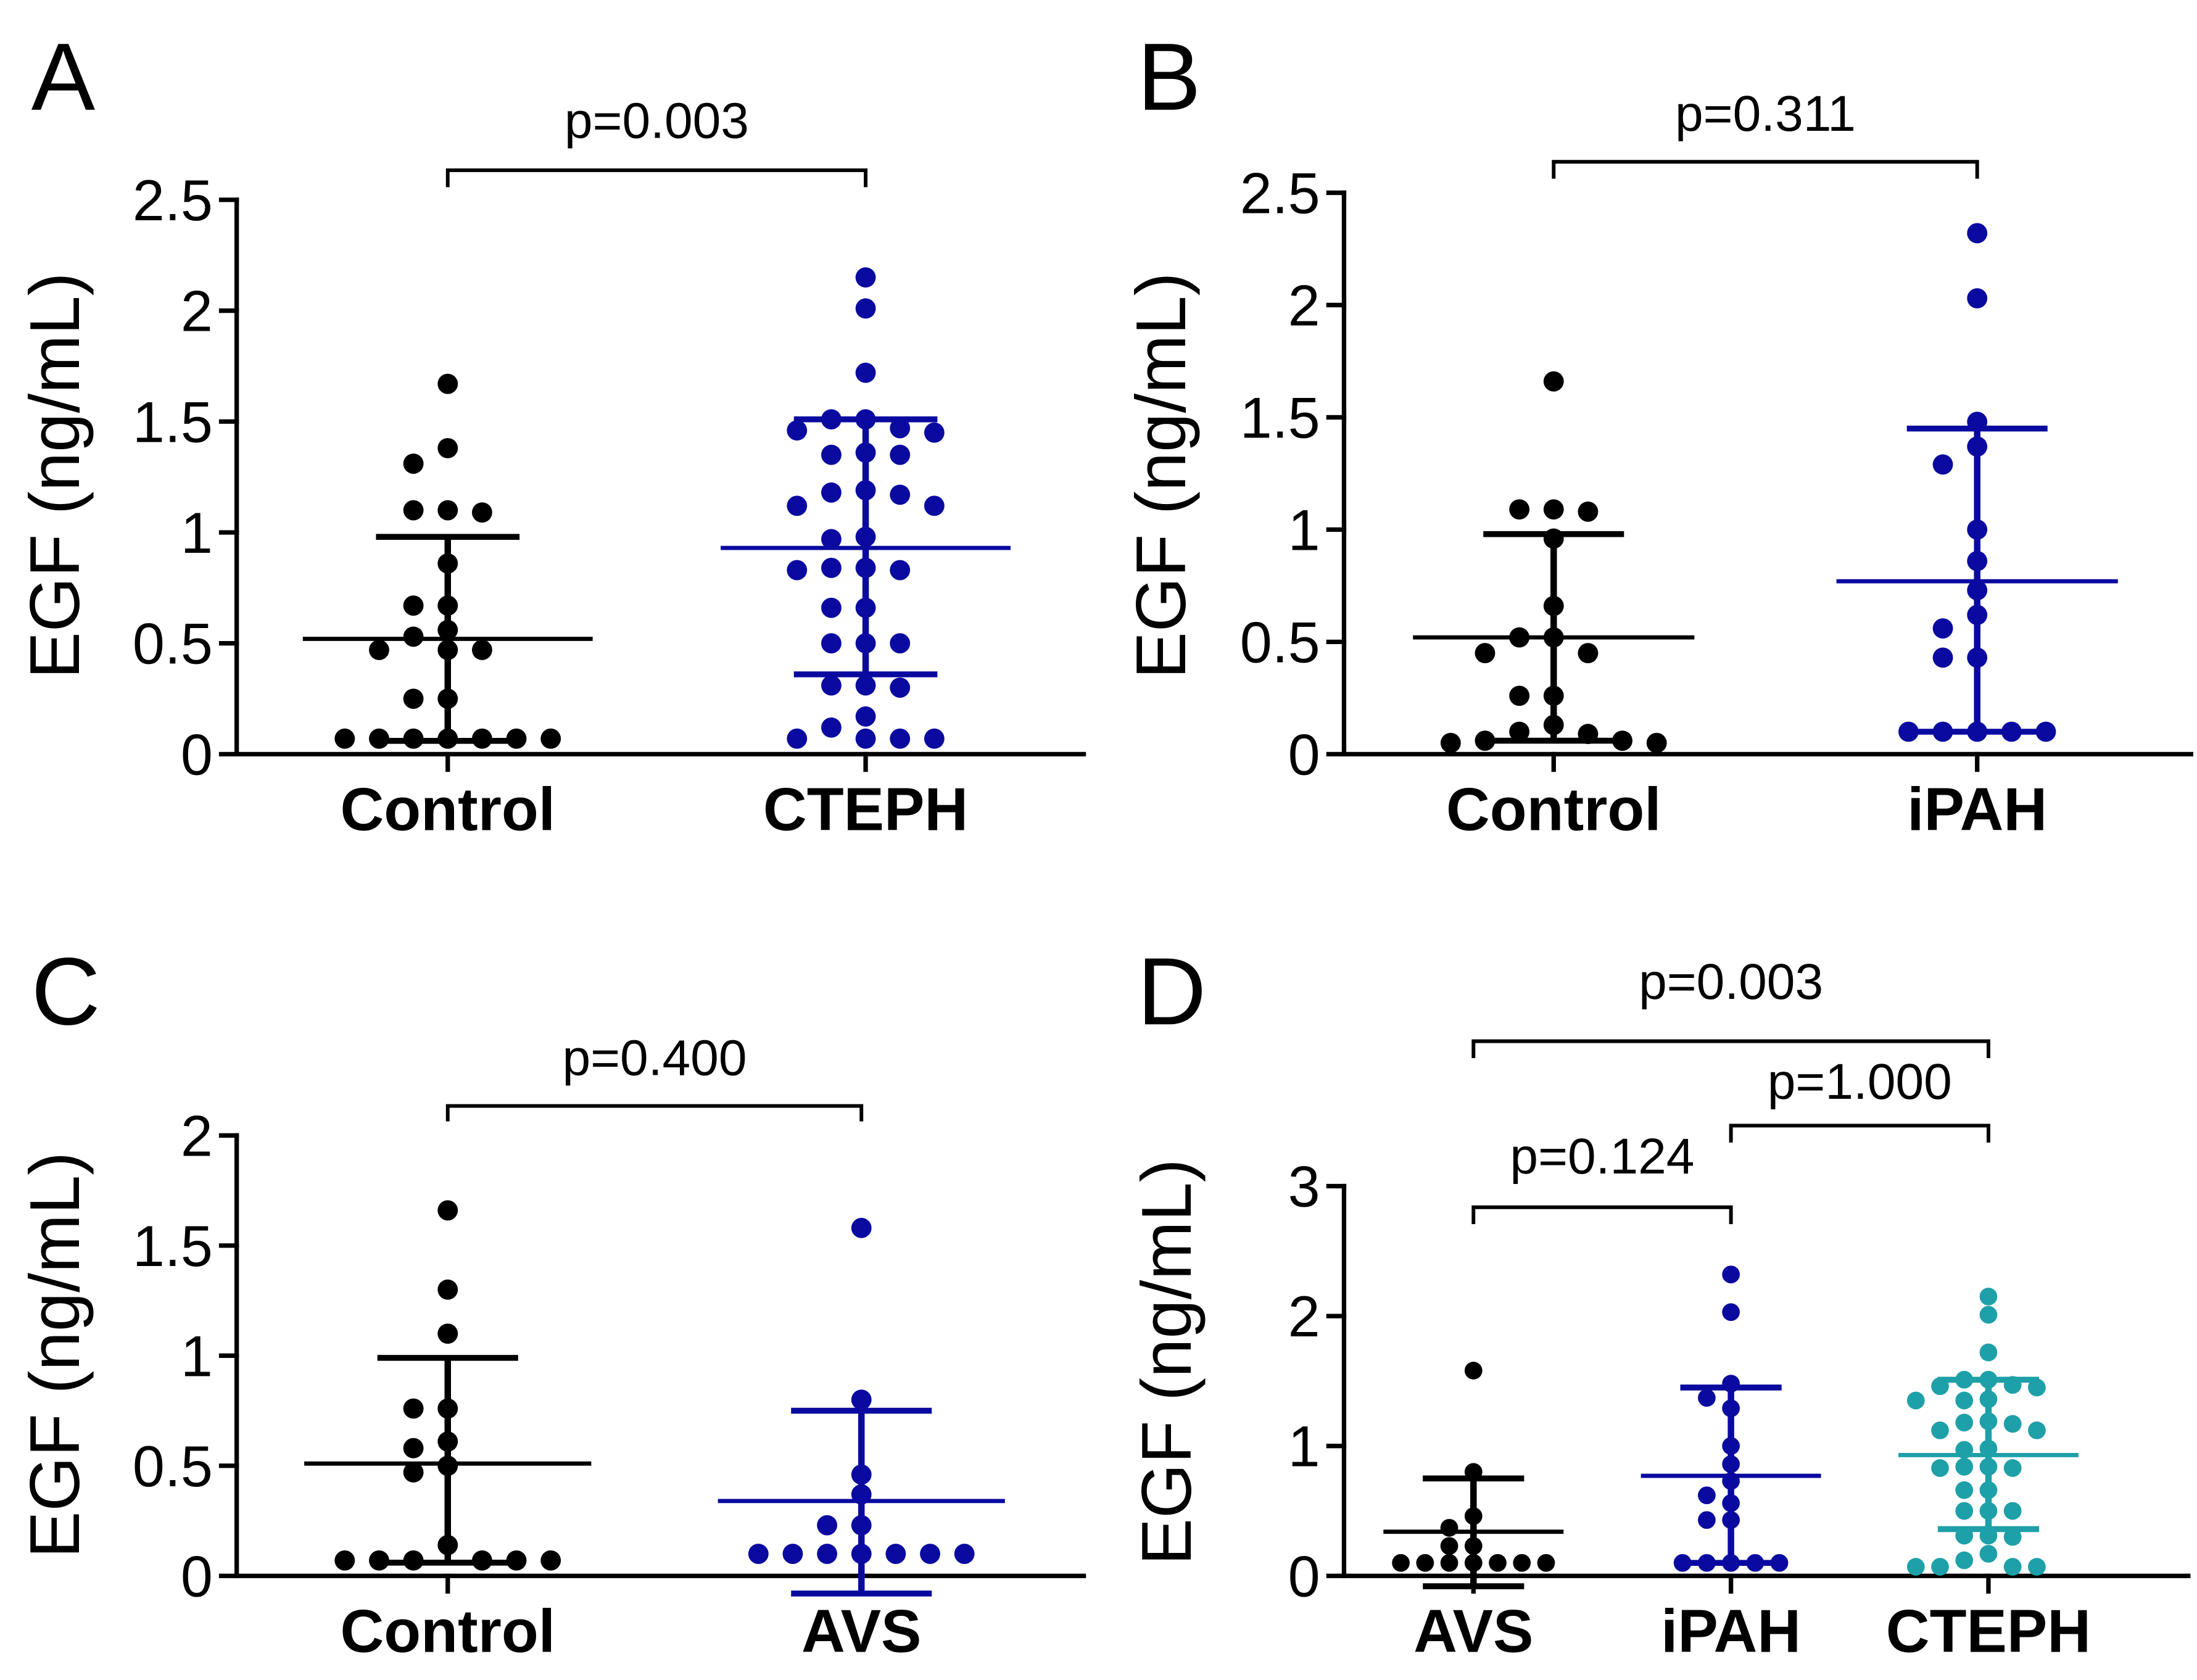 The width and height of the screenshot is (2197, 1680). What do you see at coordinates (1988, 1432) in the screenshot?
I see `series-cteph` at bounding box center [1988, 1432].